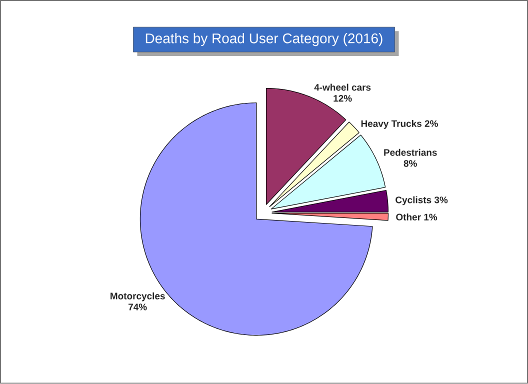 The width and height of the screenshot is (528, 384). What do you see at coordinates (408, 217) in the screenshot?
I see `slice-label: Other` at bounding box center [408, 217].